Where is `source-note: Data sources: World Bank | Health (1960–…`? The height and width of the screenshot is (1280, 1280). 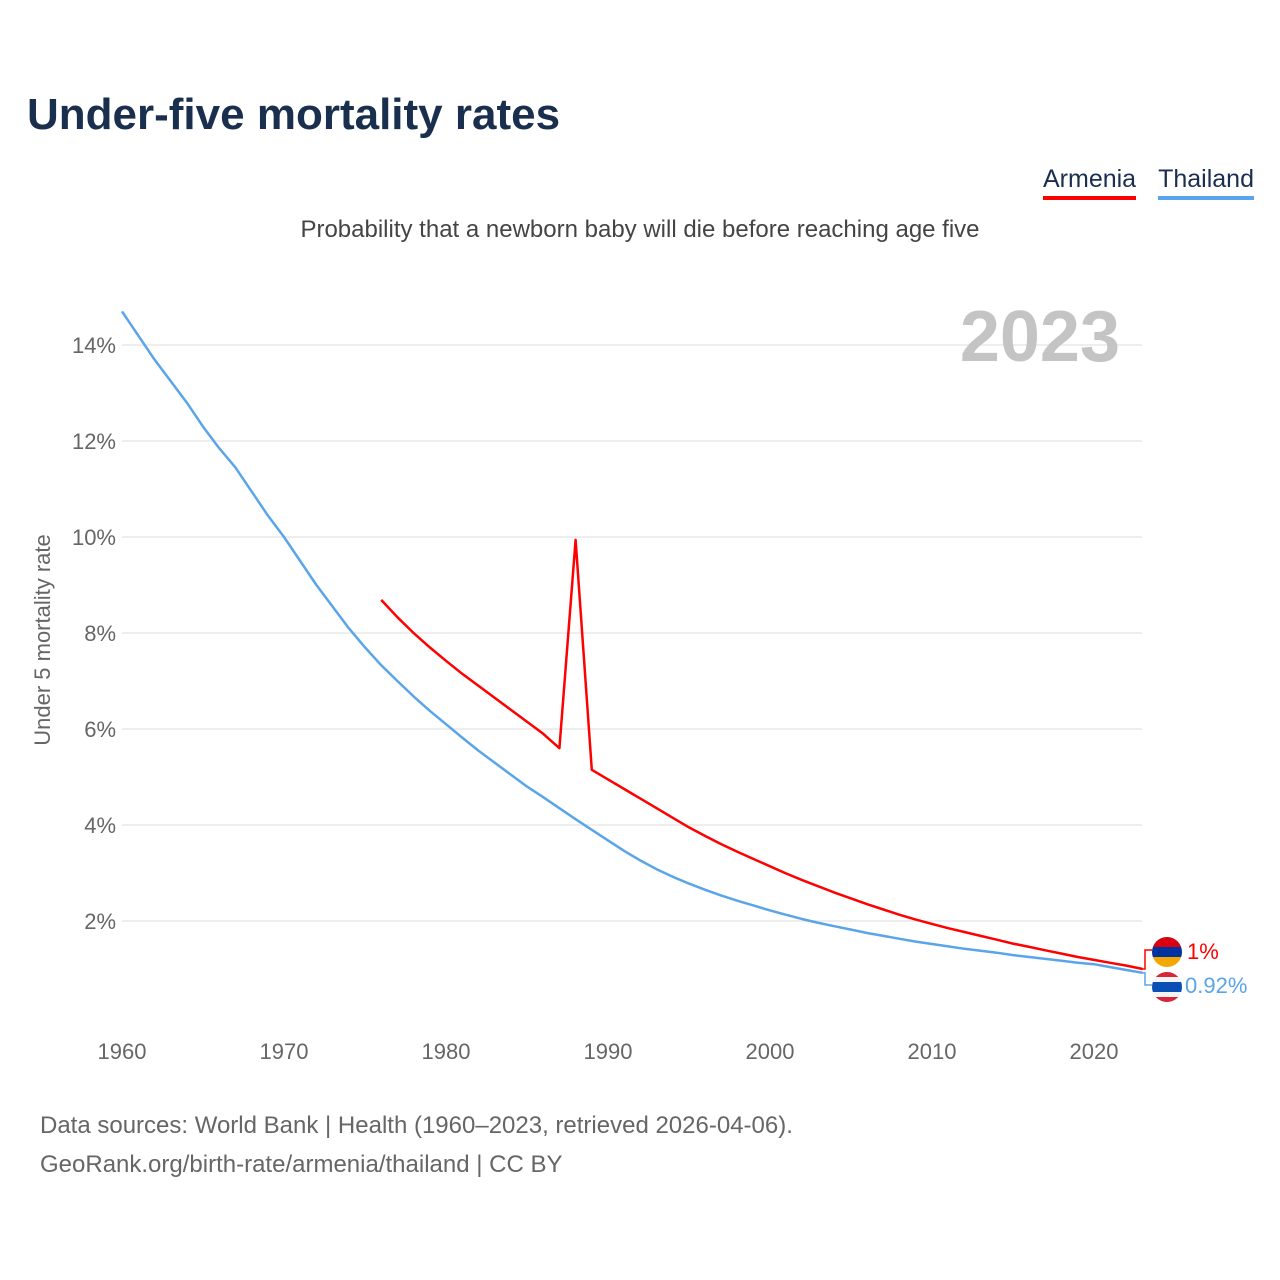 source-note: Data sources: World Bank | Health (1960–… is located at coordinates (416, 1145).